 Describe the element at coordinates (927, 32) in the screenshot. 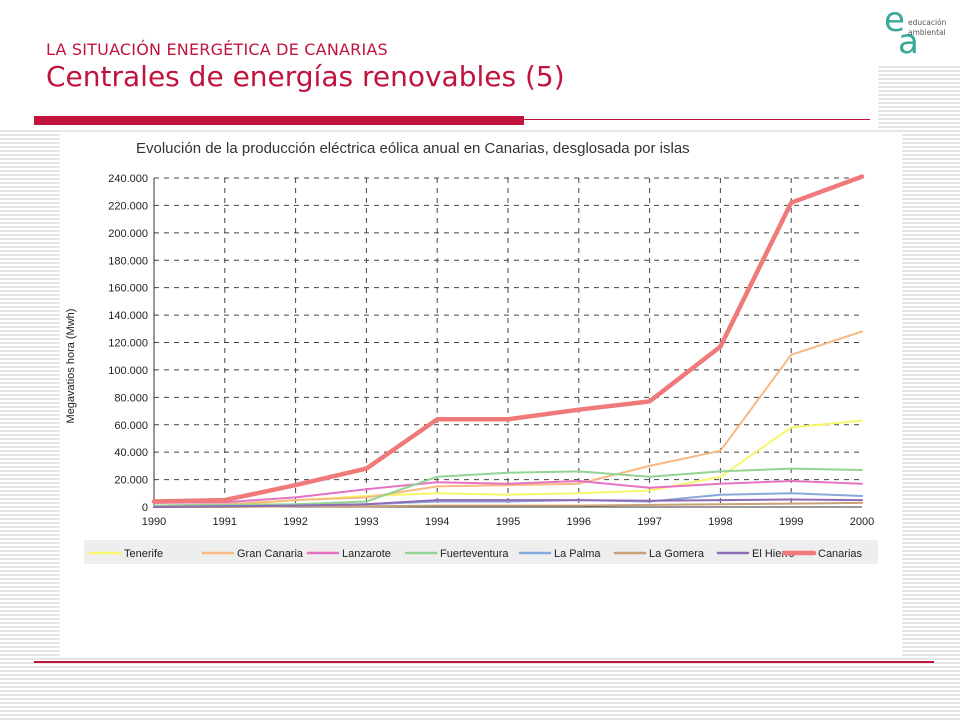

I see `logo-word-ambiental: ambiental` at that location.